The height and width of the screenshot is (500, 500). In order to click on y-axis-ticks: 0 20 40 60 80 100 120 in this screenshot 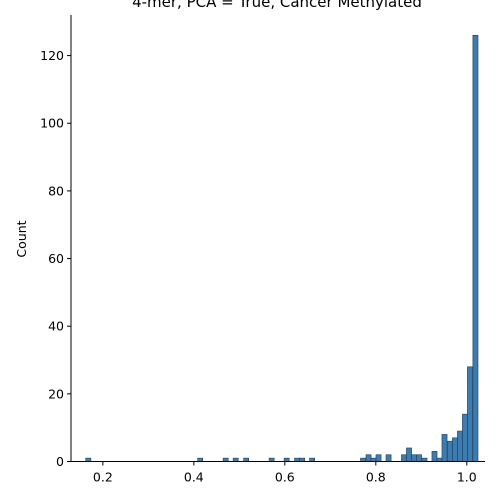, I will do `click(55, 258)`.